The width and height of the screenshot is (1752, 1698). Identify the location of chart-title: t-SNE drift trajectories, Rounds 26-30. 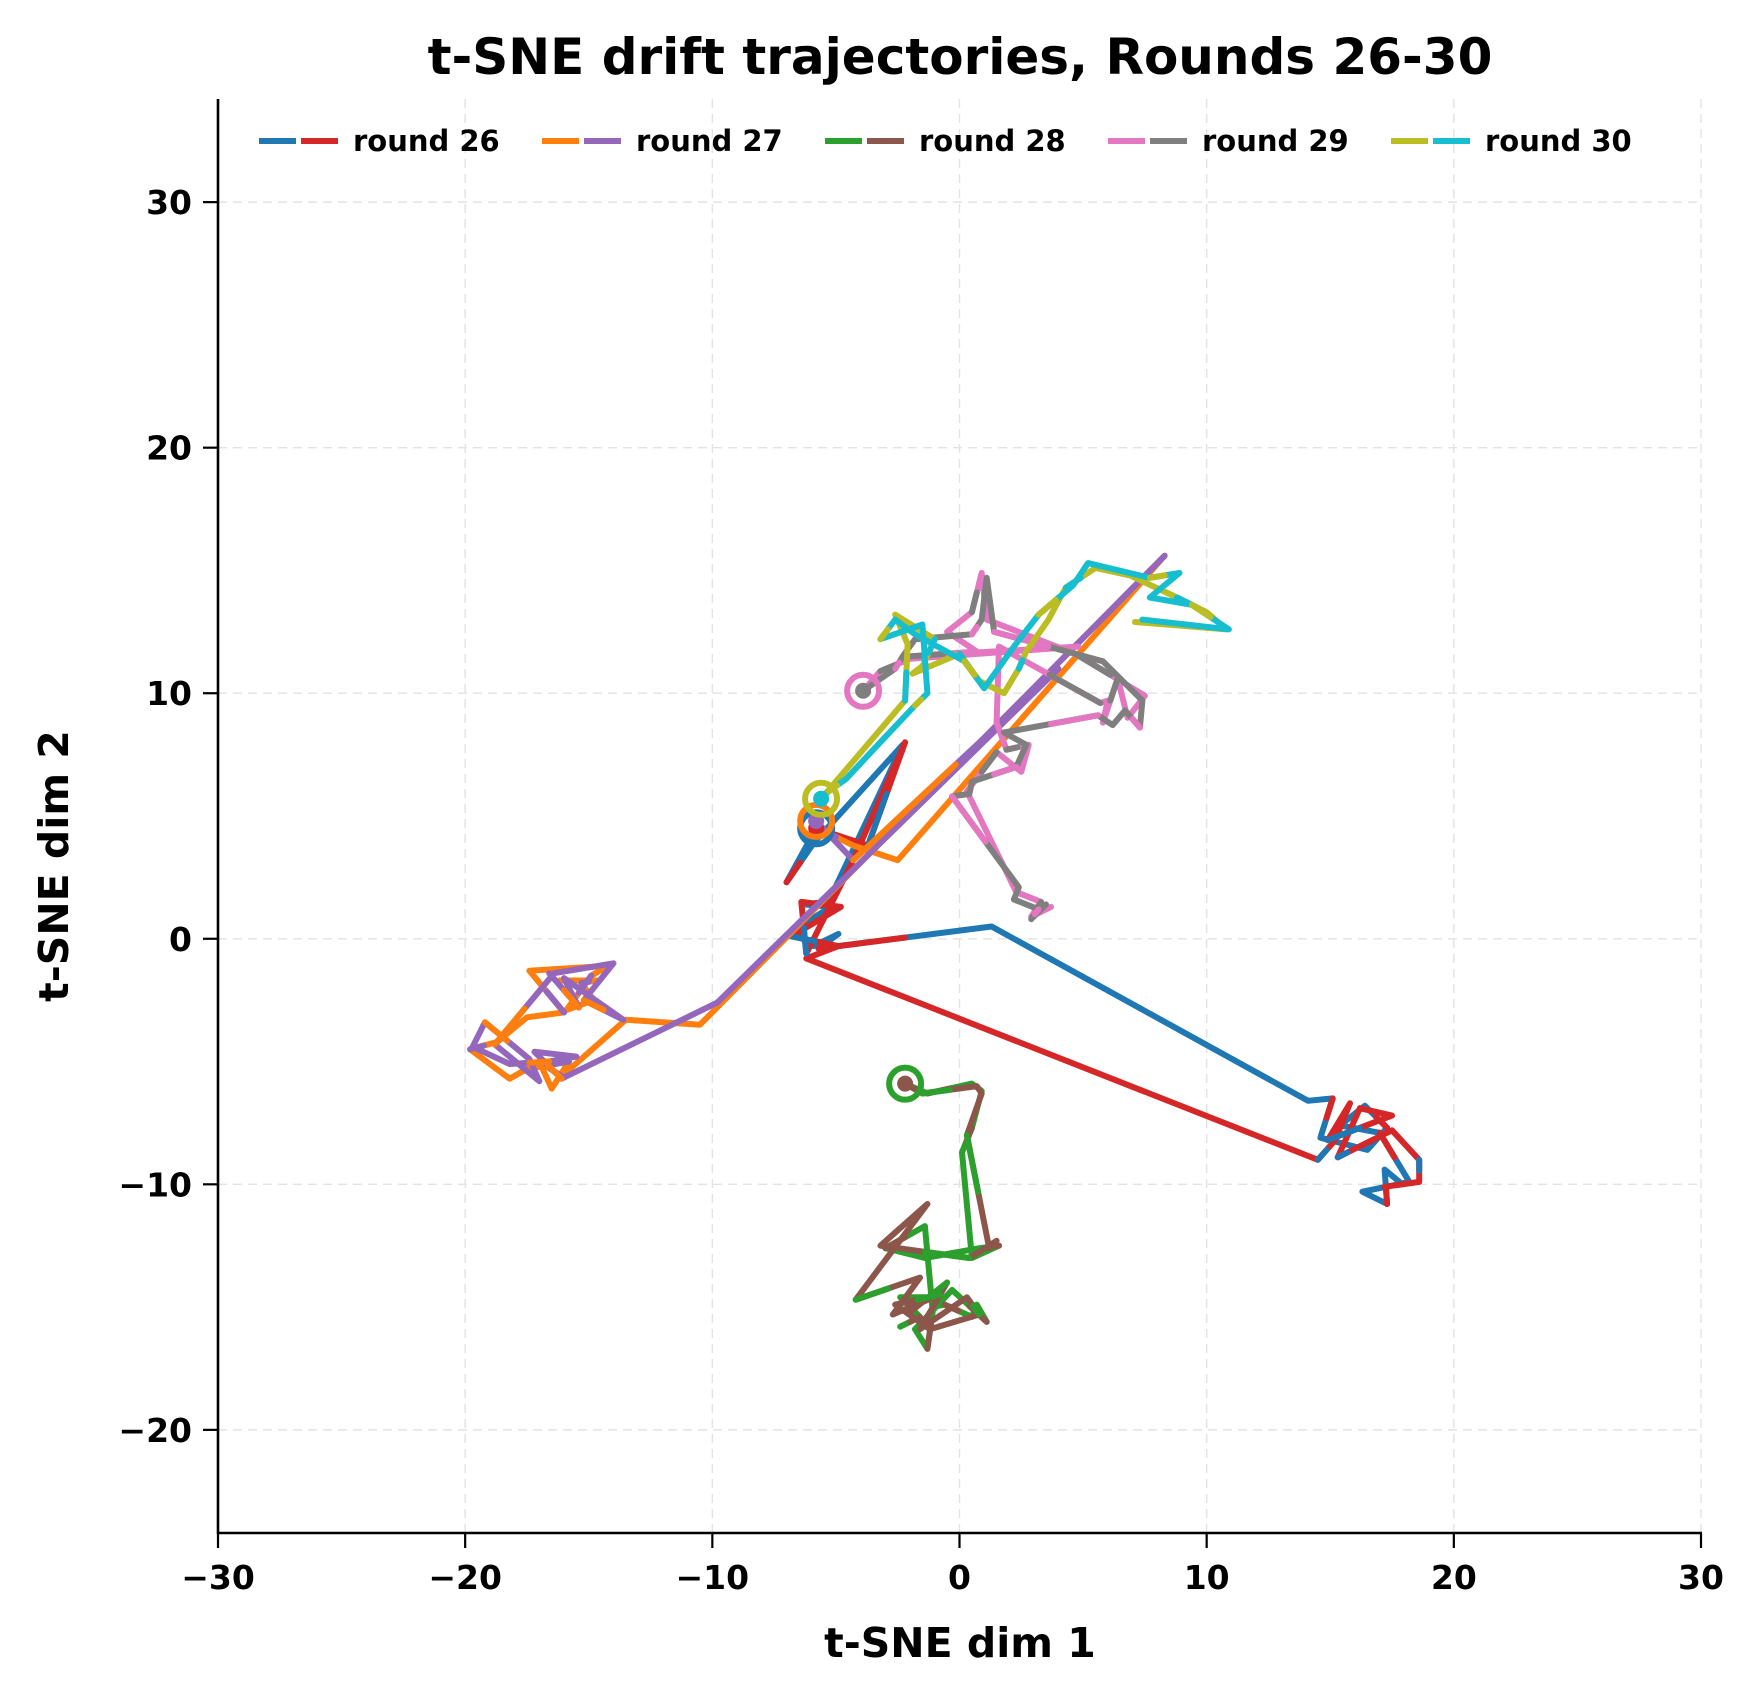
(960, 57).